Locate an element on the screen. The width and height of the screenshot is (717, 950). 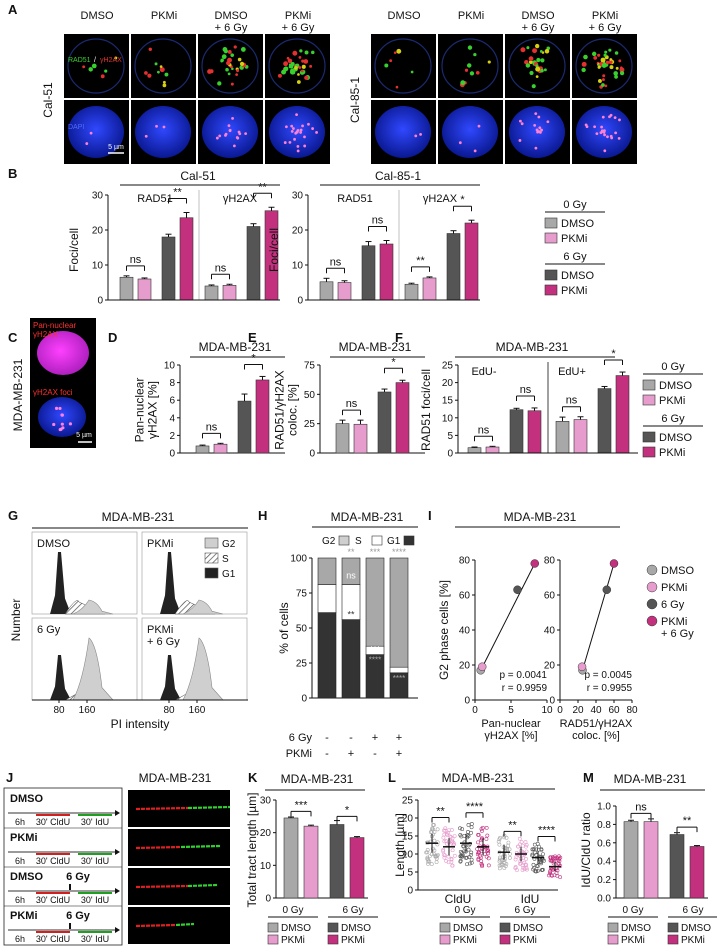
panel-k-legend-item: PKMi is located at coordinates (353, 940).